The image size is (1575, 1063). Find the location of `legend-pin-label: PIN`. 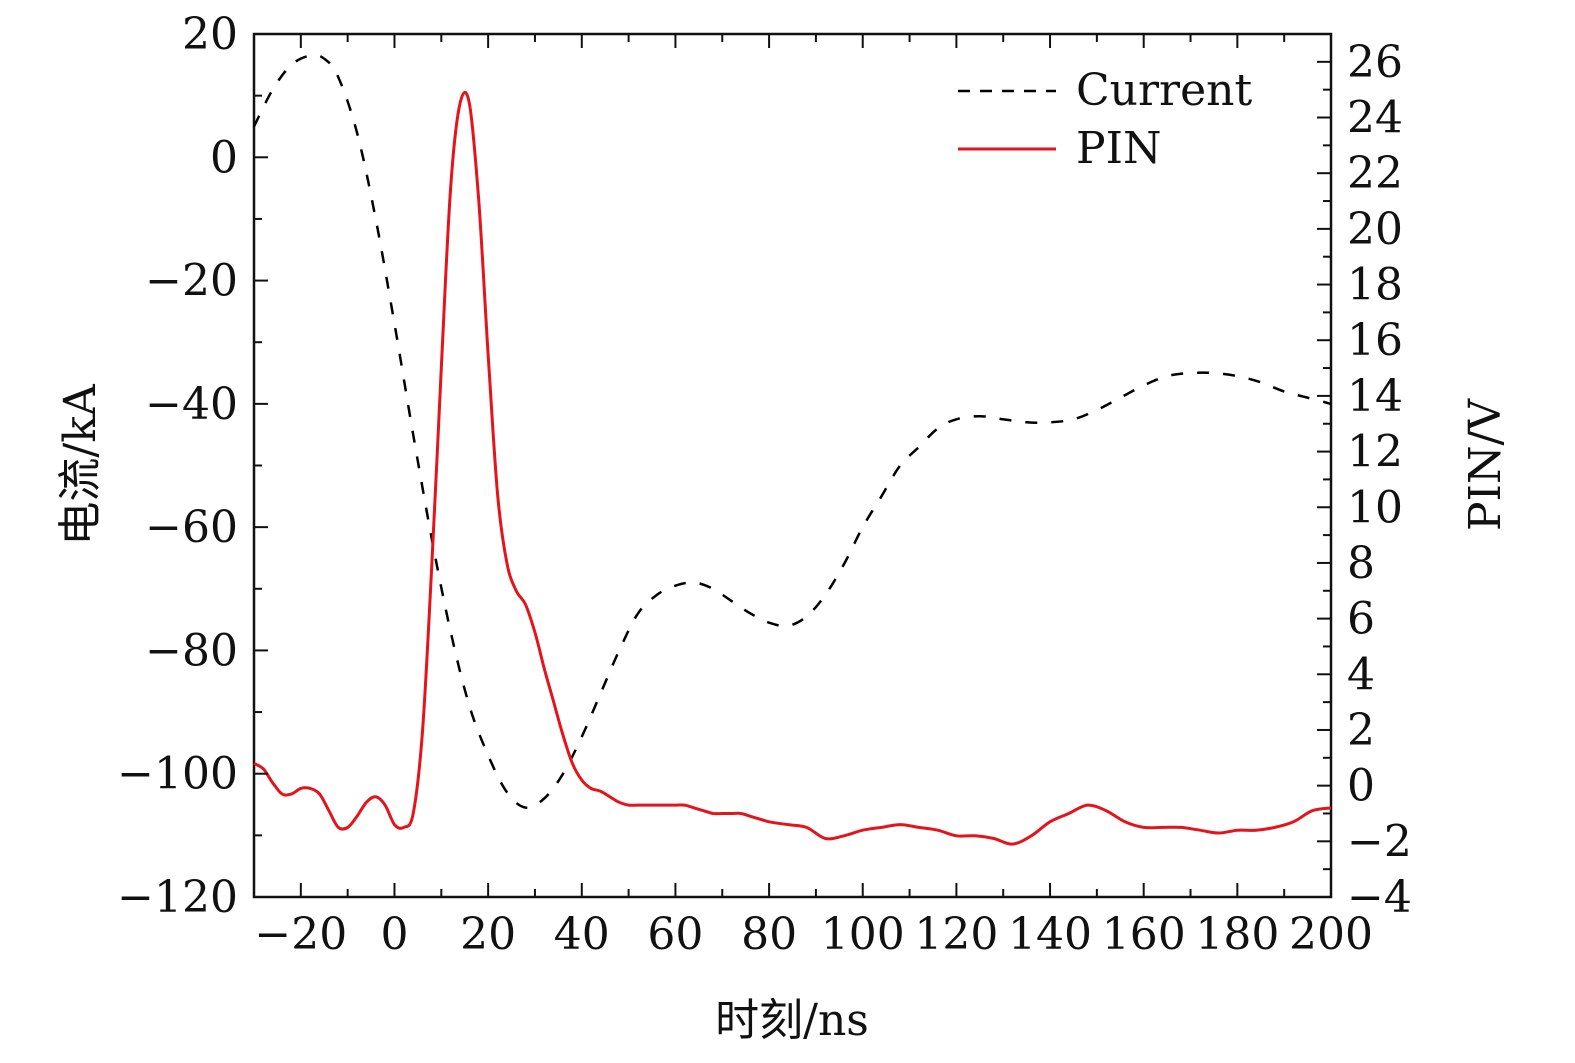

legend-pin-label: PIN is located at coordinates (1119, 148).